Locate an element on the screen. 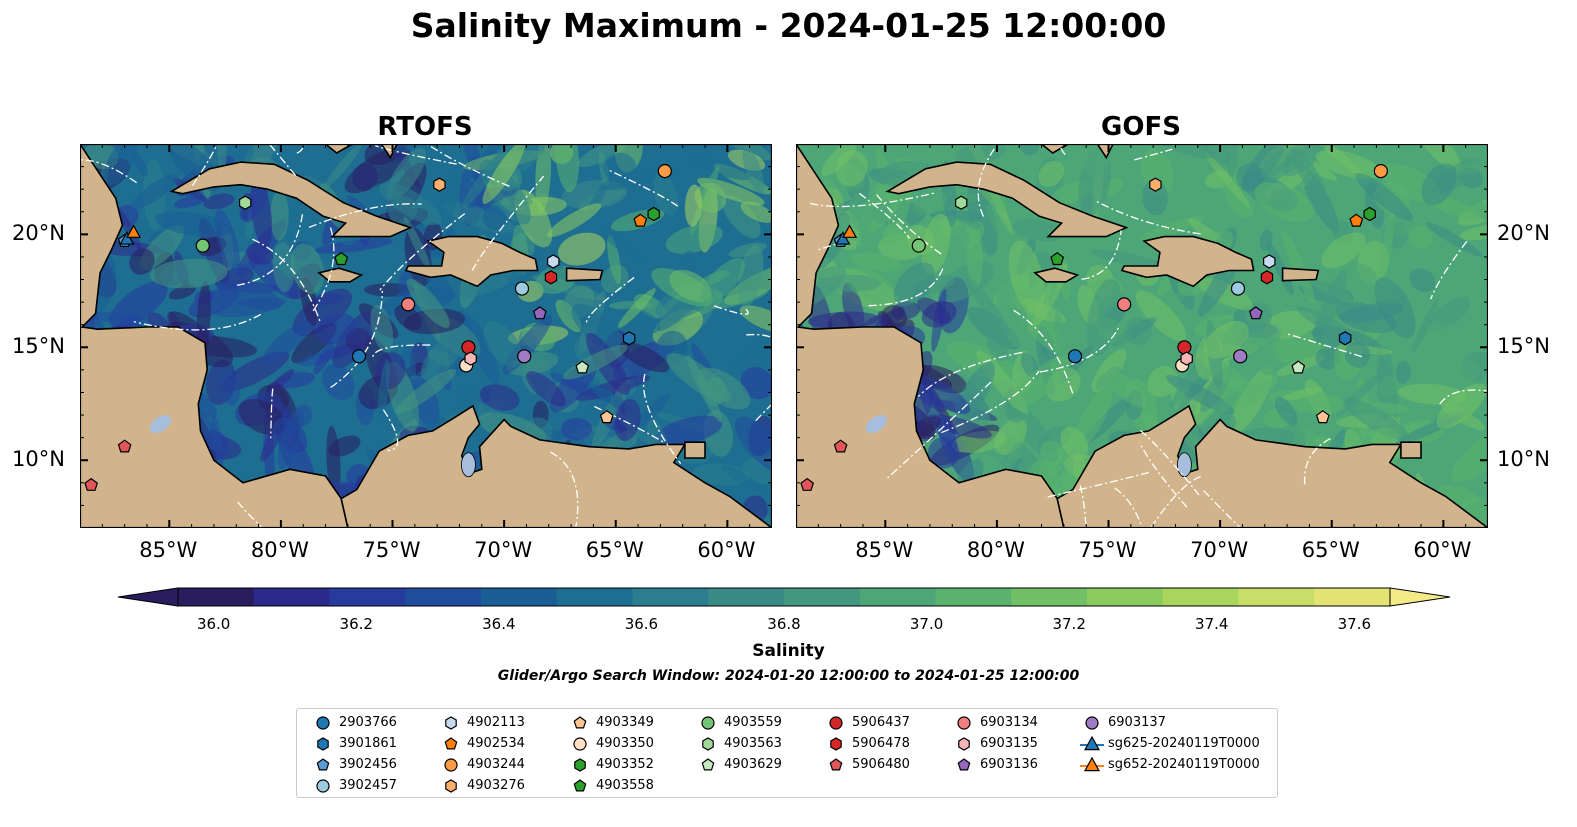  lon-tick-label: 85°W is located at coordinates (168, 550).